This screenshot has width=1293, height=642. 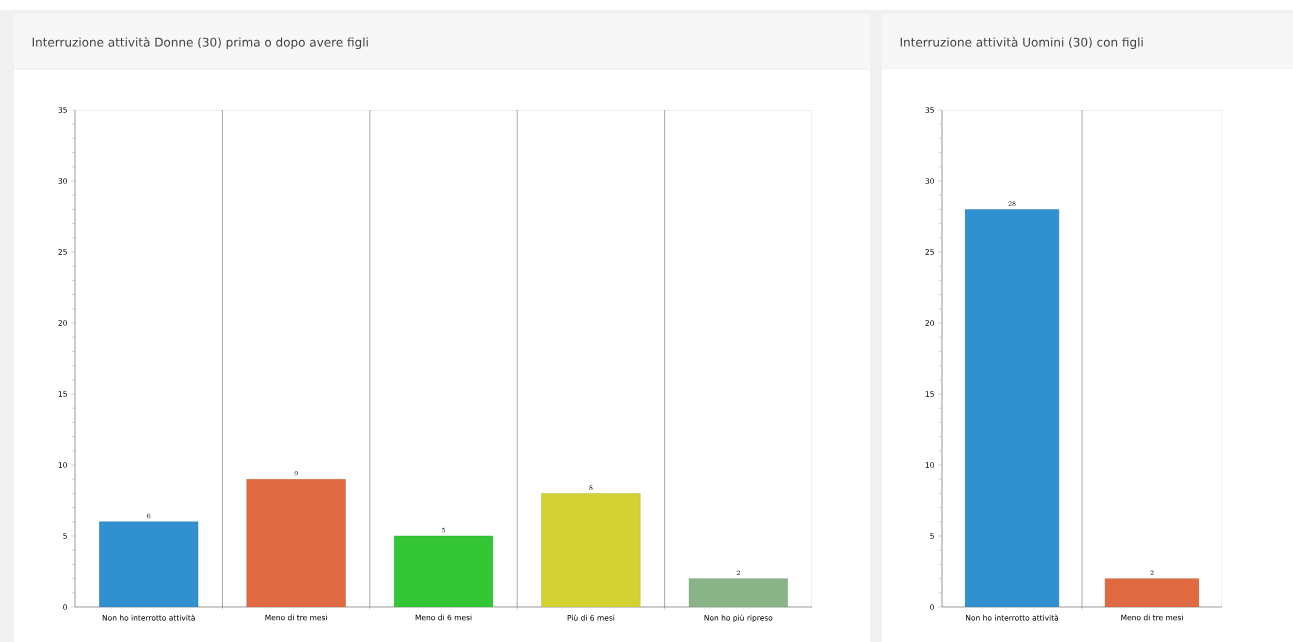 I want to click on chart-title: Interruzione attività Donne (30) prima o dopo avere figli, so click(x=200, y=43).